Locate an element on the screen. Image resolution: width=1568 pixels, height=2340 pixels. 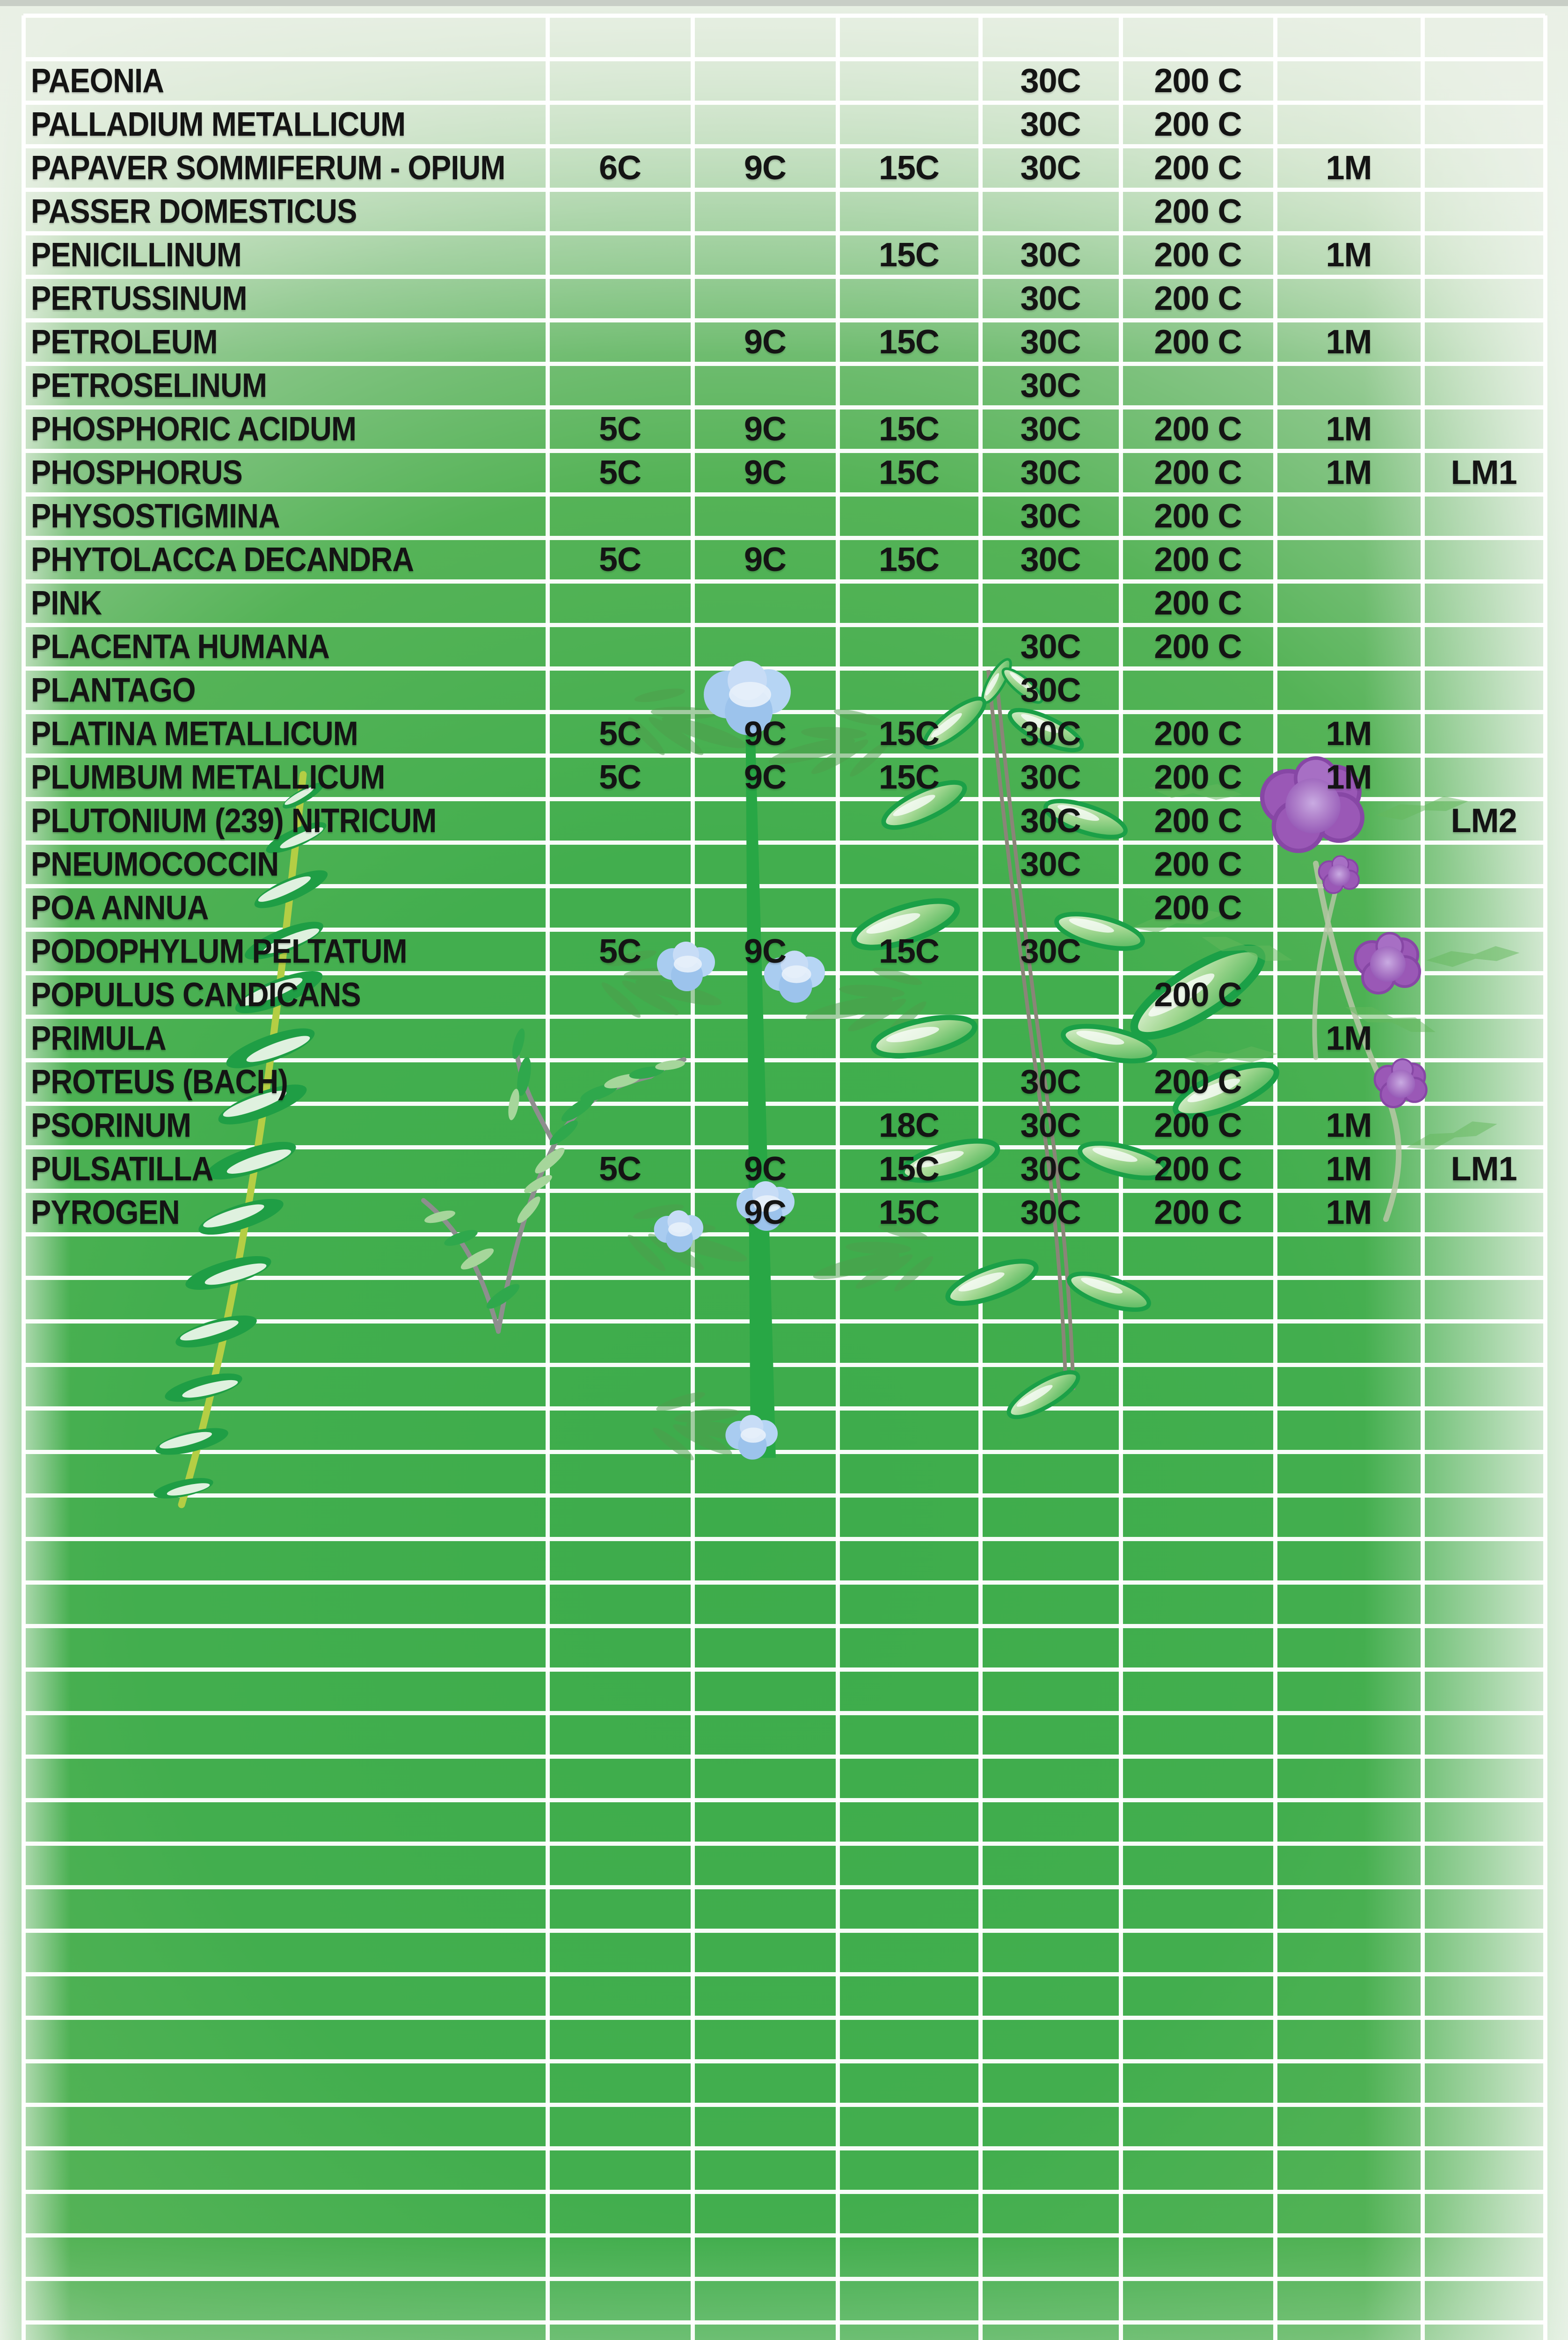
remedy-name: PLANTAGO is located at coordinates (113, 690).